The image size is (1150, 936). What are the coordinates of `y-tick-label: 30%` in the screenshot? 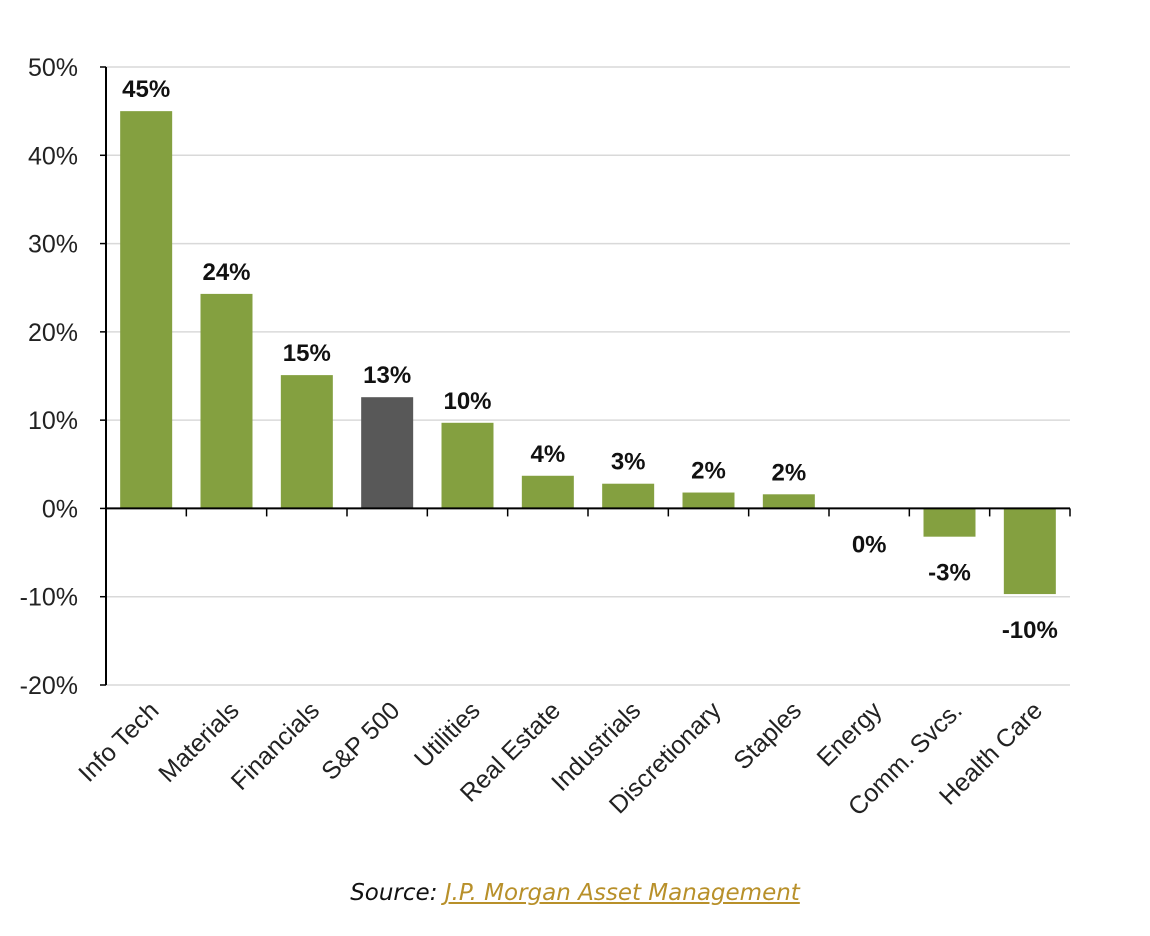 It's located at (53, 245).